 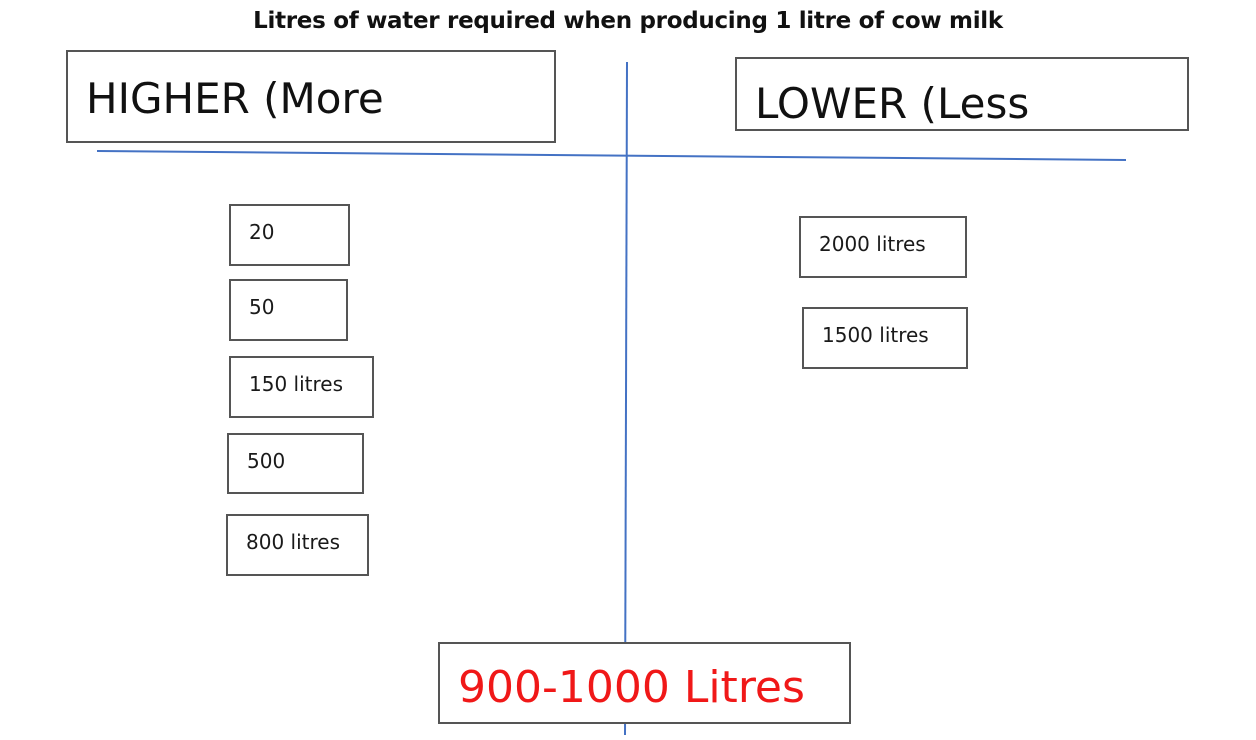 I want to click on answer-card: 900-1000 Litres, so click(x=644, y=683).